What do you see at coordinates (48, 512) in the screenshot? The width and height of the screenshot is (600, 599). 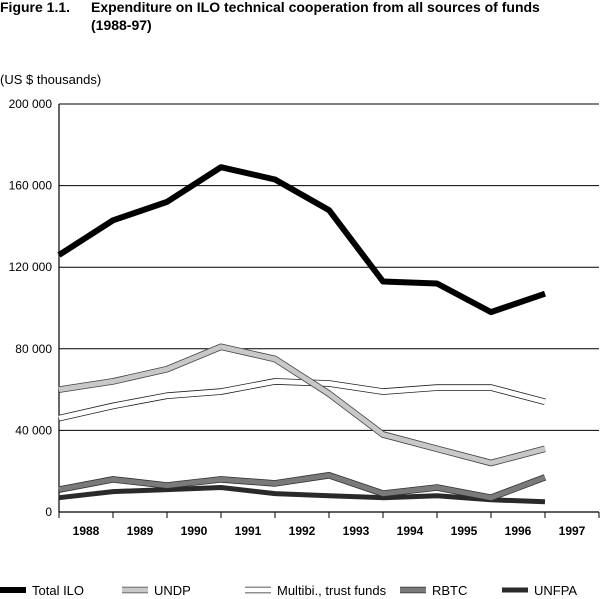 I see `y-tick-label: 0` at bounding box center [48, 512].